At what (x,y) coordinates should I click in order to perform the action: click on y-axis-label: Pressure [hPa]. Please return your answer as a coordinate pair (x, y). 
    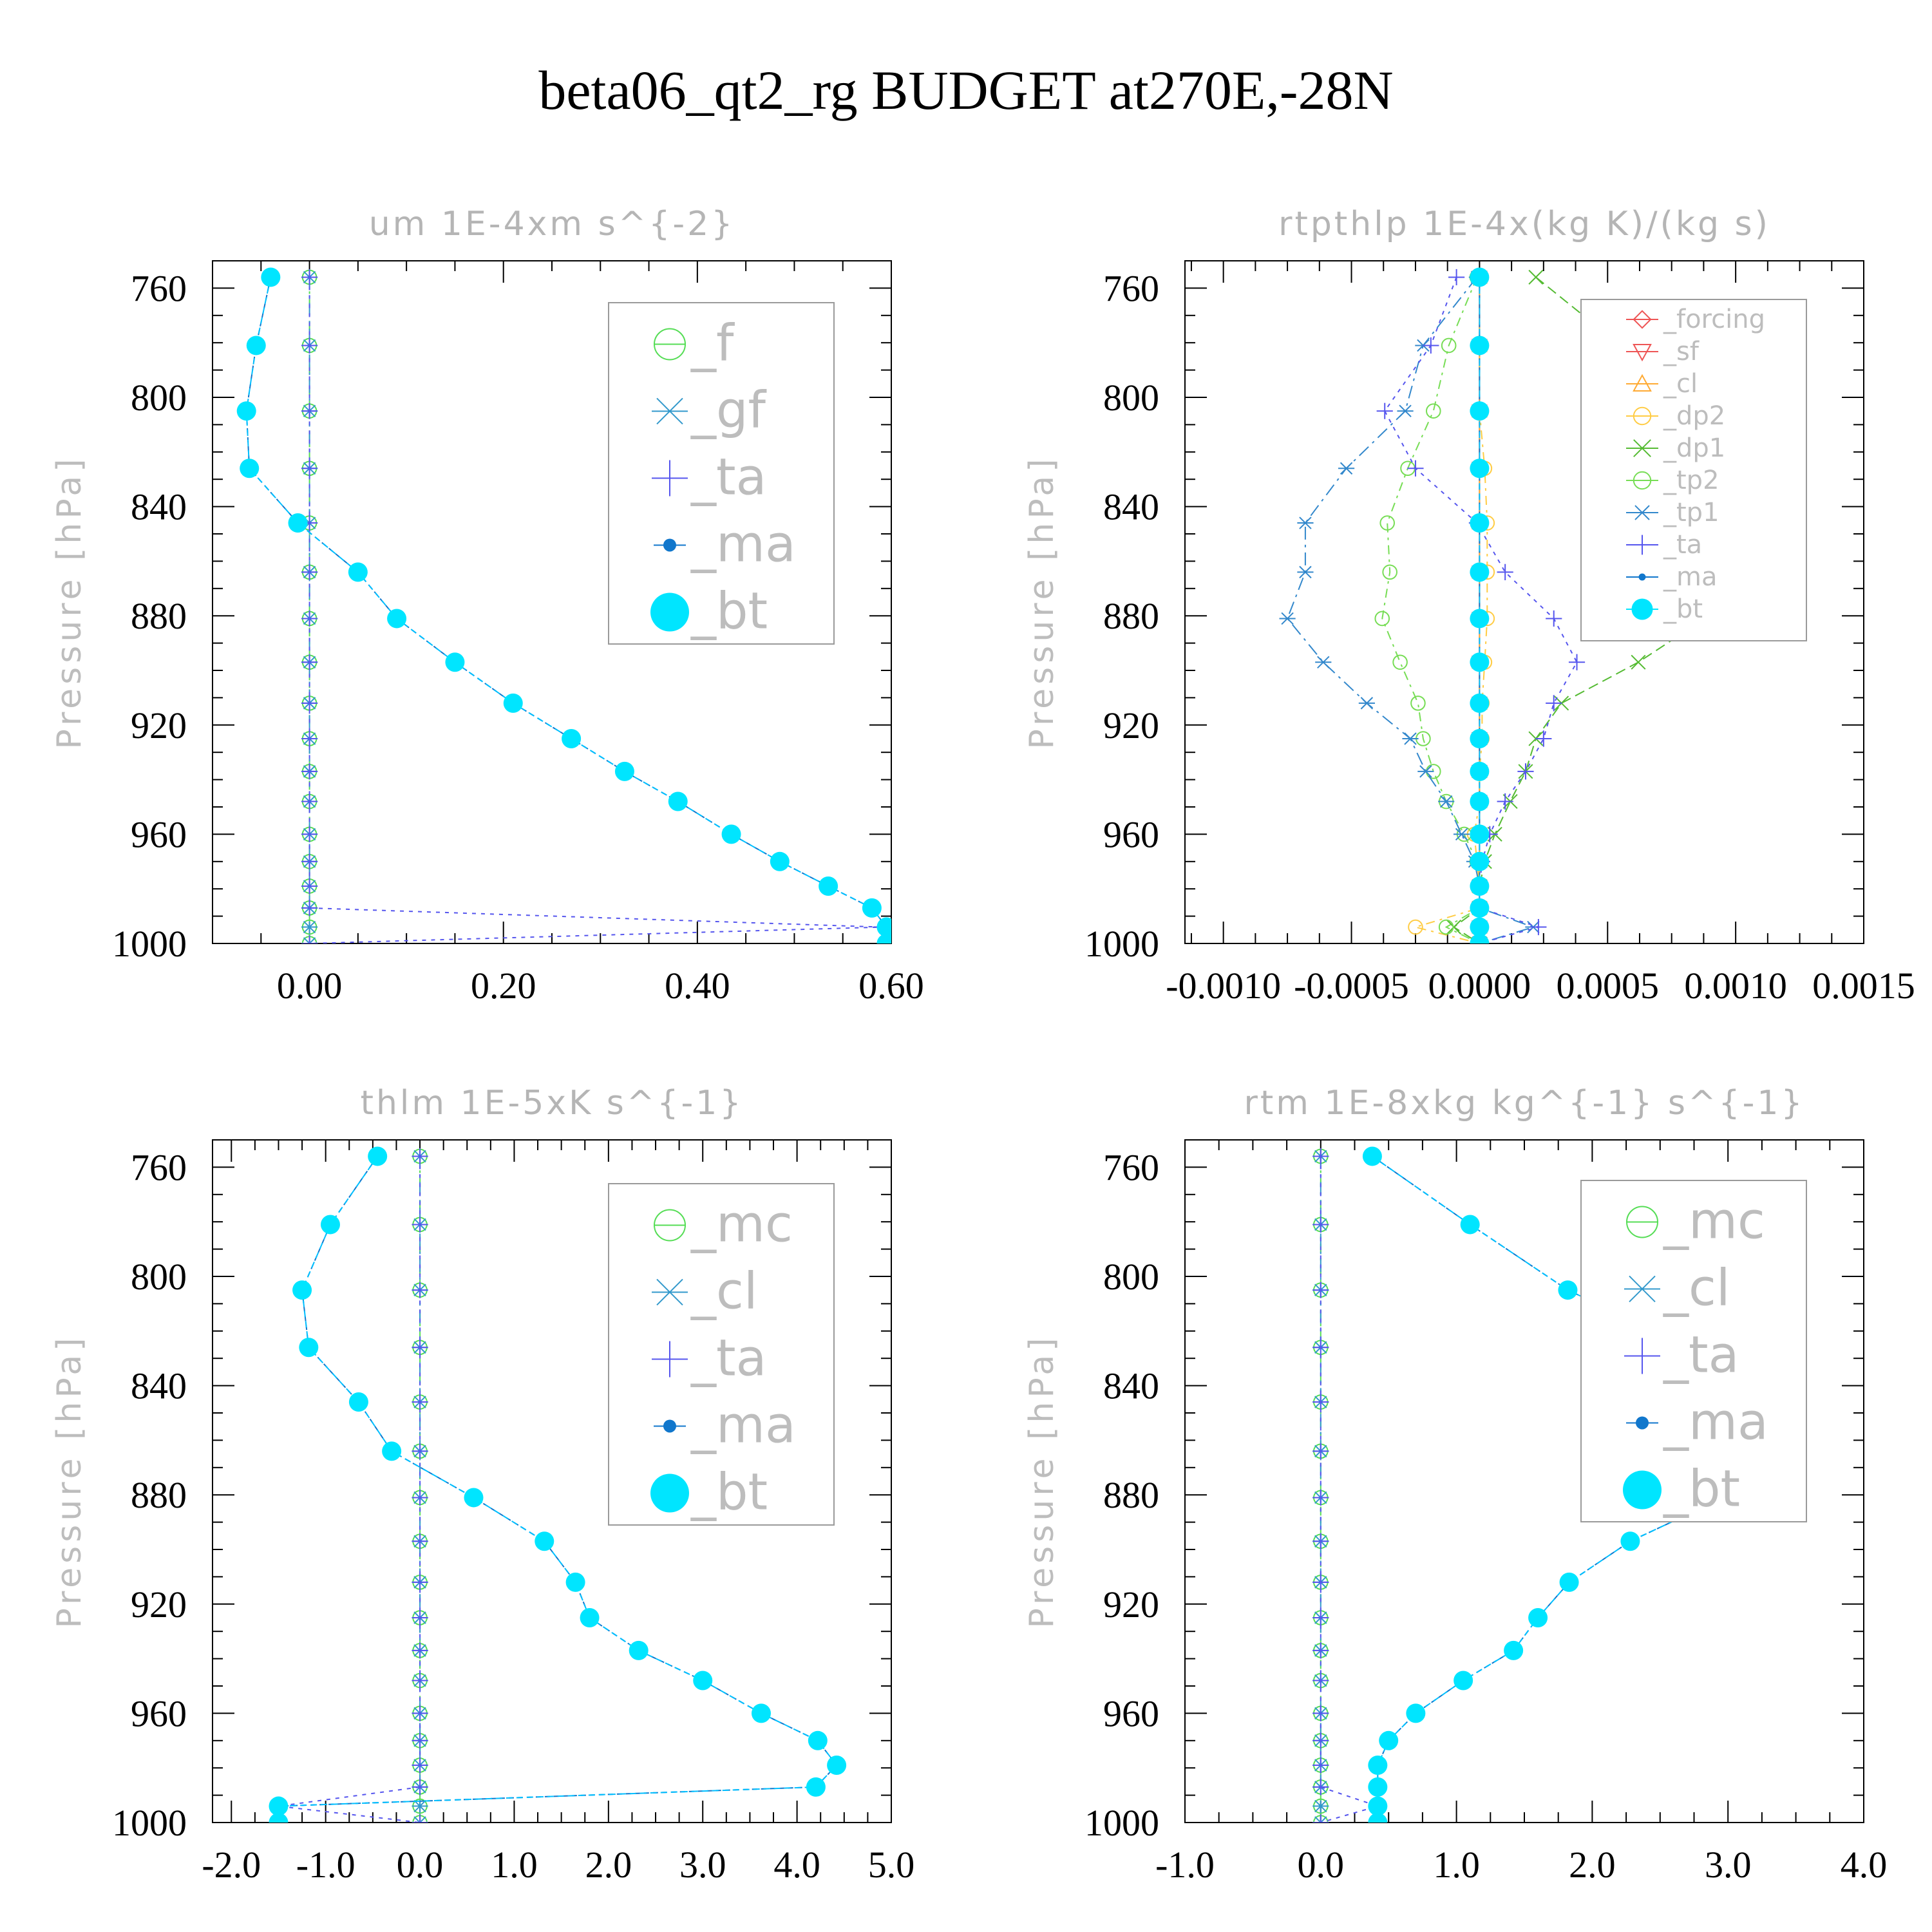
    Looking at the image, I should click on (69, 1481).